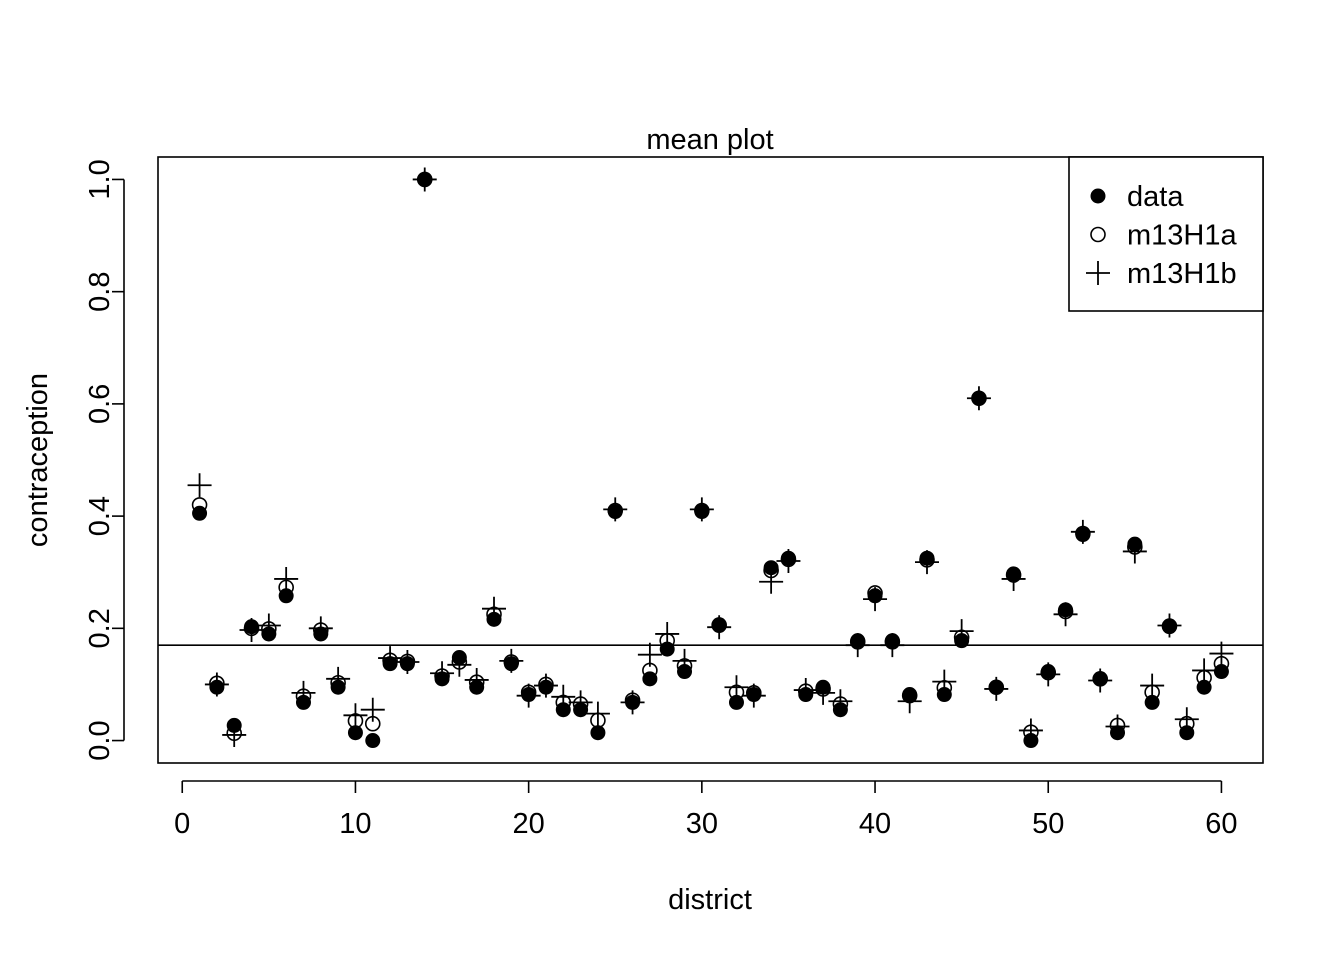 The width and height of the screenshot is (1344, 965). What do you see at coordinates (182, 824) in the screenshot?
I see `x-tick-label: 0` at bounding box center [182, 824].